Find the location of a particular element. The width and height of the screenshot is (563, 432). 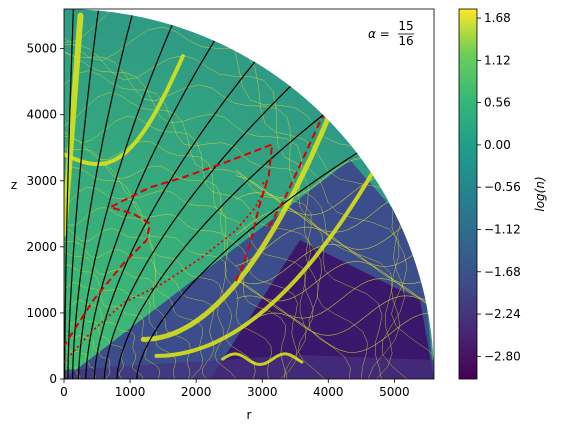

y-axis-ticks: 0 1000 2000 3000 4000 5000 is located at coordinates (45, 214).